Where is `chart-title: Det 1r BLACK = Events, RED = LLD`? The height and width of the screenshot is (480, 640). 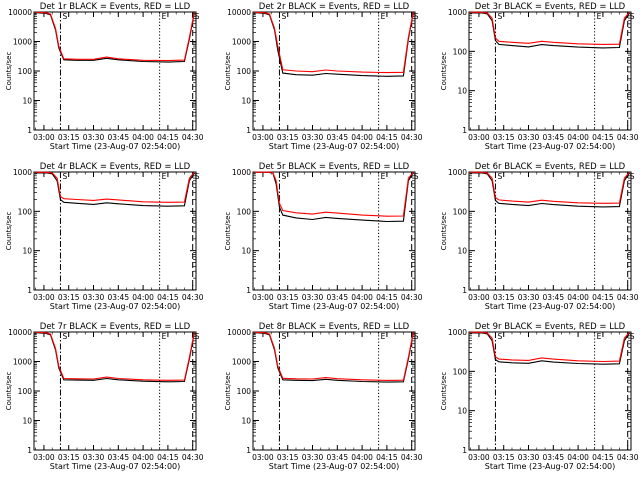
chart-title: Det 1r BLACK = Events, RED = LLD is located at coordinates (115, 7).